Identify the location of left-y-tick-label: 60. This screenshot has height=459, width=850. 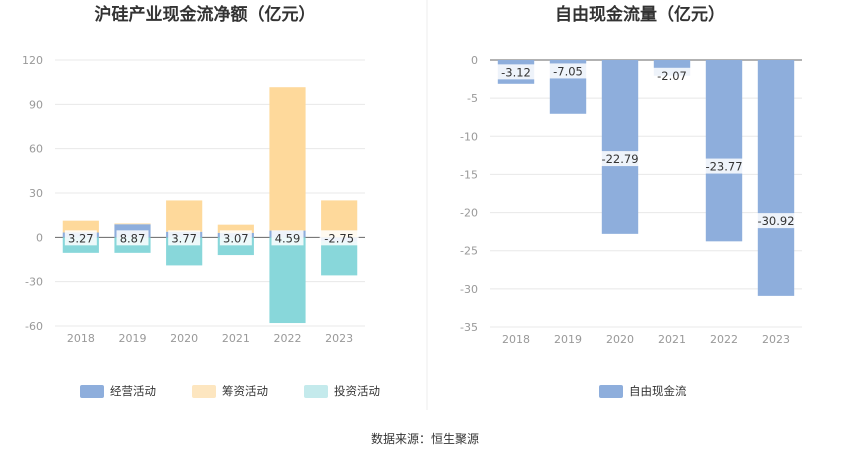
(36, 149).